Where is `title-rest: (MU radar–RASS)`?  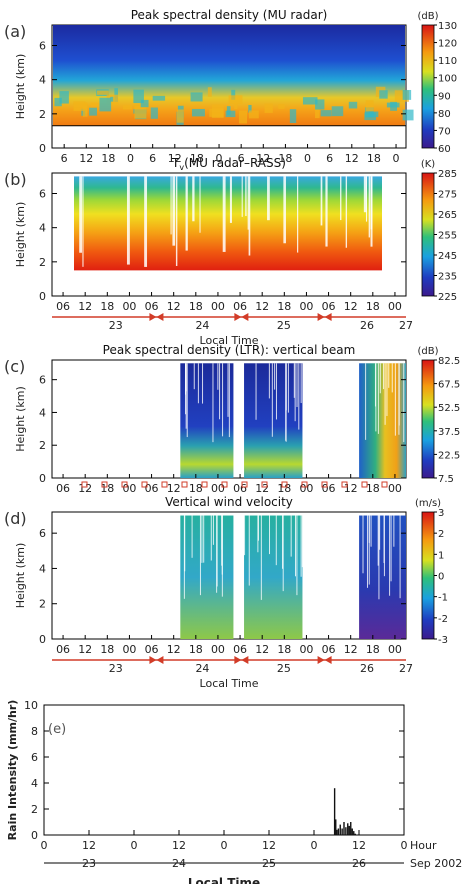 title-rest: (MU radar–RASS) is located at coordinates (235, 163).